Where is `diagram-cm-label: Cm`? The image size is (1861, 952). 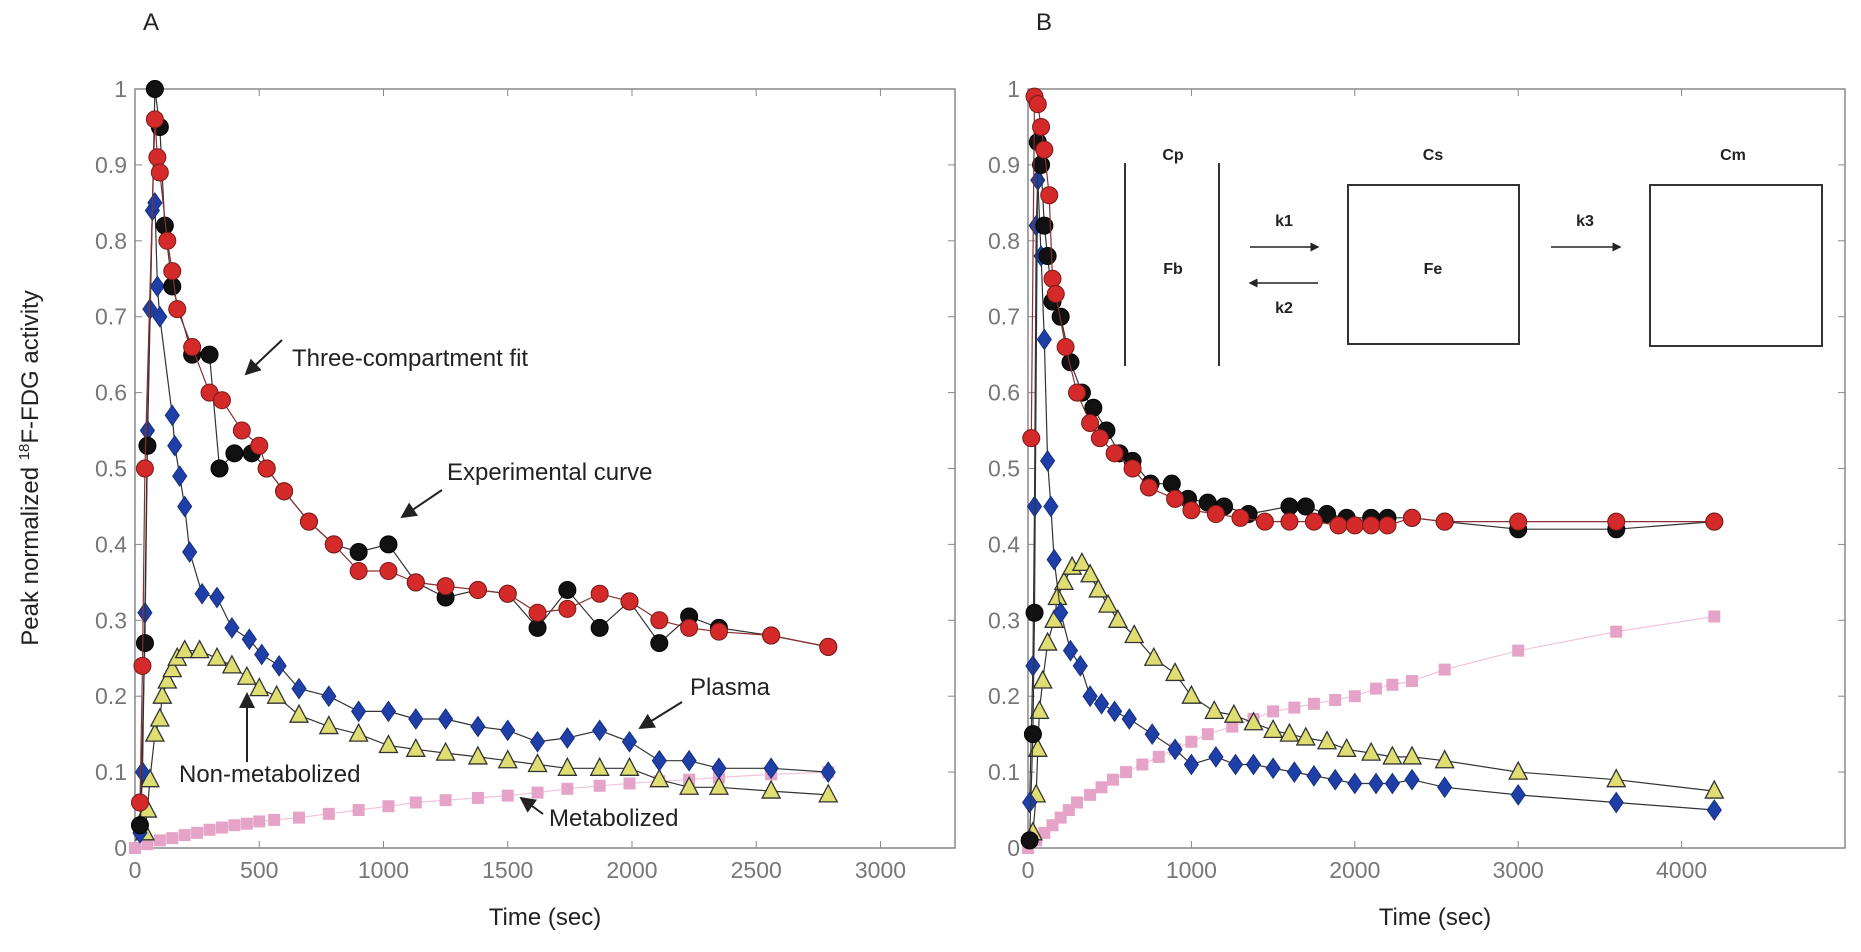
diagram-cm-label: Cm is located at coordinates (1733, 155).